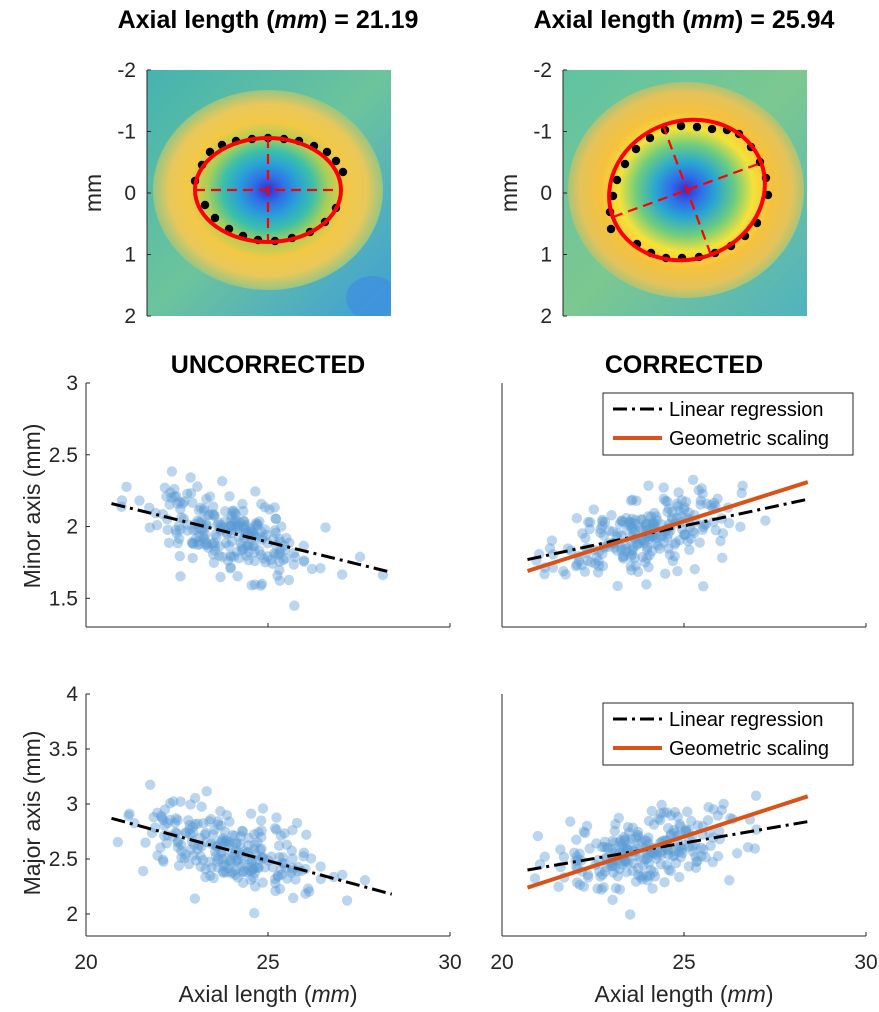  I want to click on xtick-label: 20, so click(501, 962).